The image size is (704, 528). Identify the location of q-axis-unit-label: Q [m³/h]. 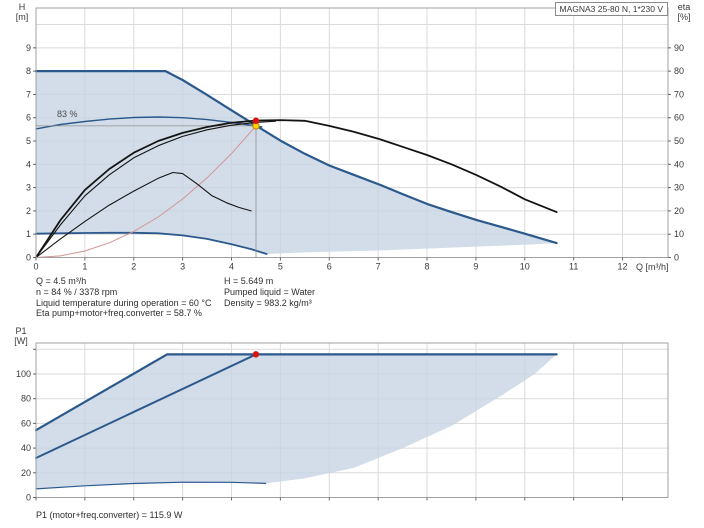
(652, 267).